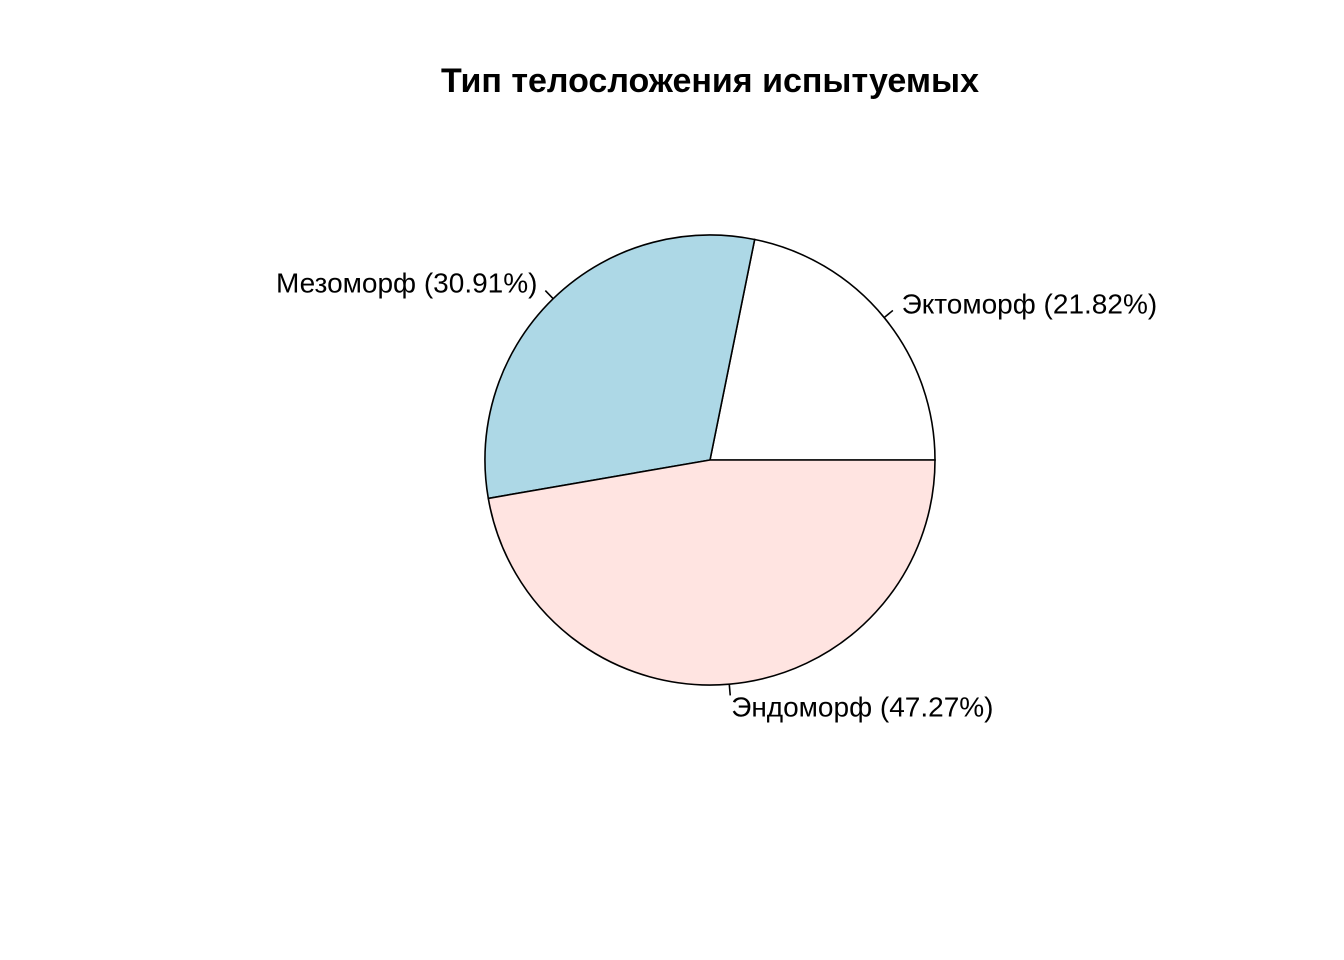 This screenshot has height=960, width=1344. Describe the element at coordinates (710, 81) in the screenshot. I see `chart-title: Тип телосложения испытуемых` at that location.